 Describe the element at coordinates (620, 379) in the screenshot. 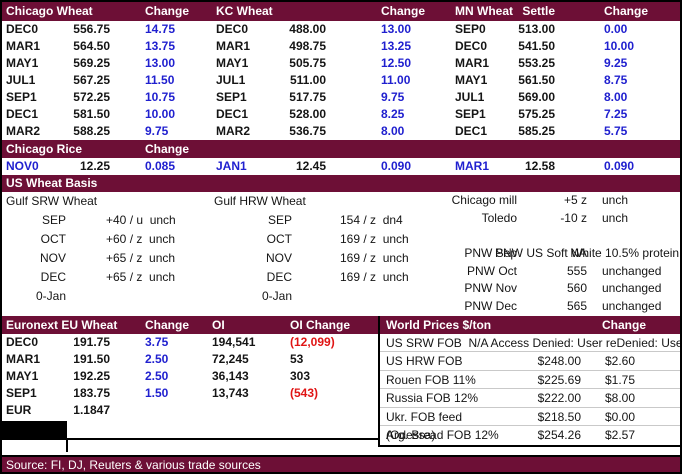

I see `price-change: $1.75` at that location.